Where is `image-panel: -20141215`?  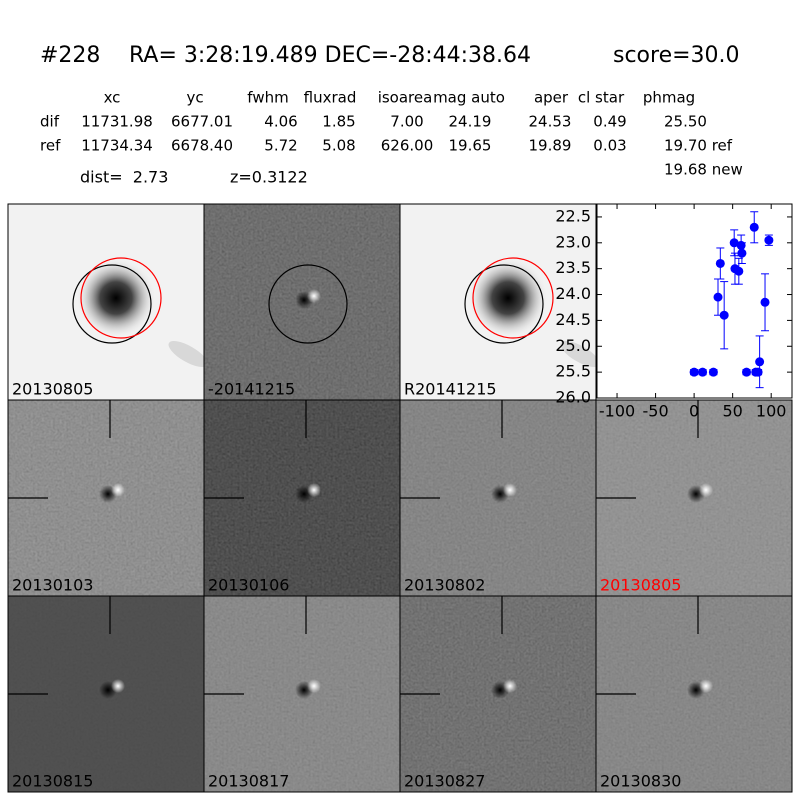
image-panel: -20141215 is located at coordinates (302, 302).